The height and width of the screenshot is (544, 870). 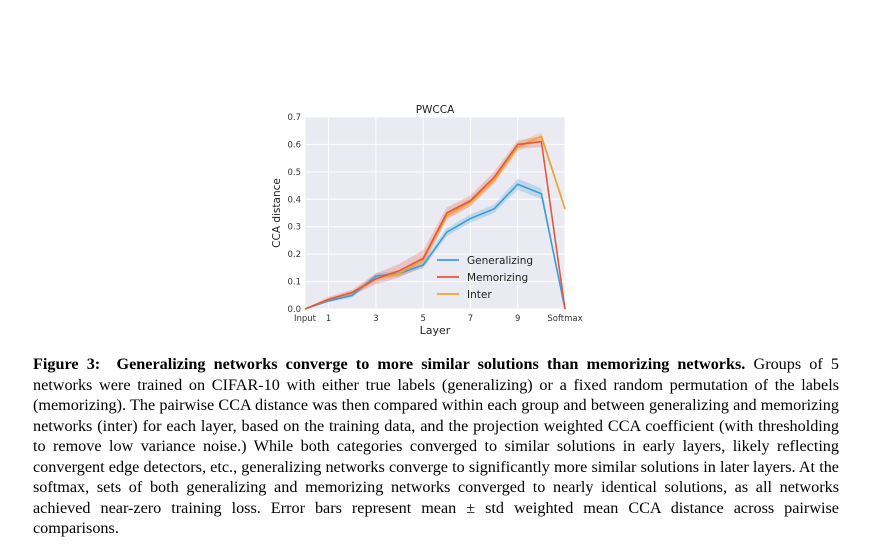 I want to click on legend-label-generalizing: Generalizing, so click(x=500, y=261).